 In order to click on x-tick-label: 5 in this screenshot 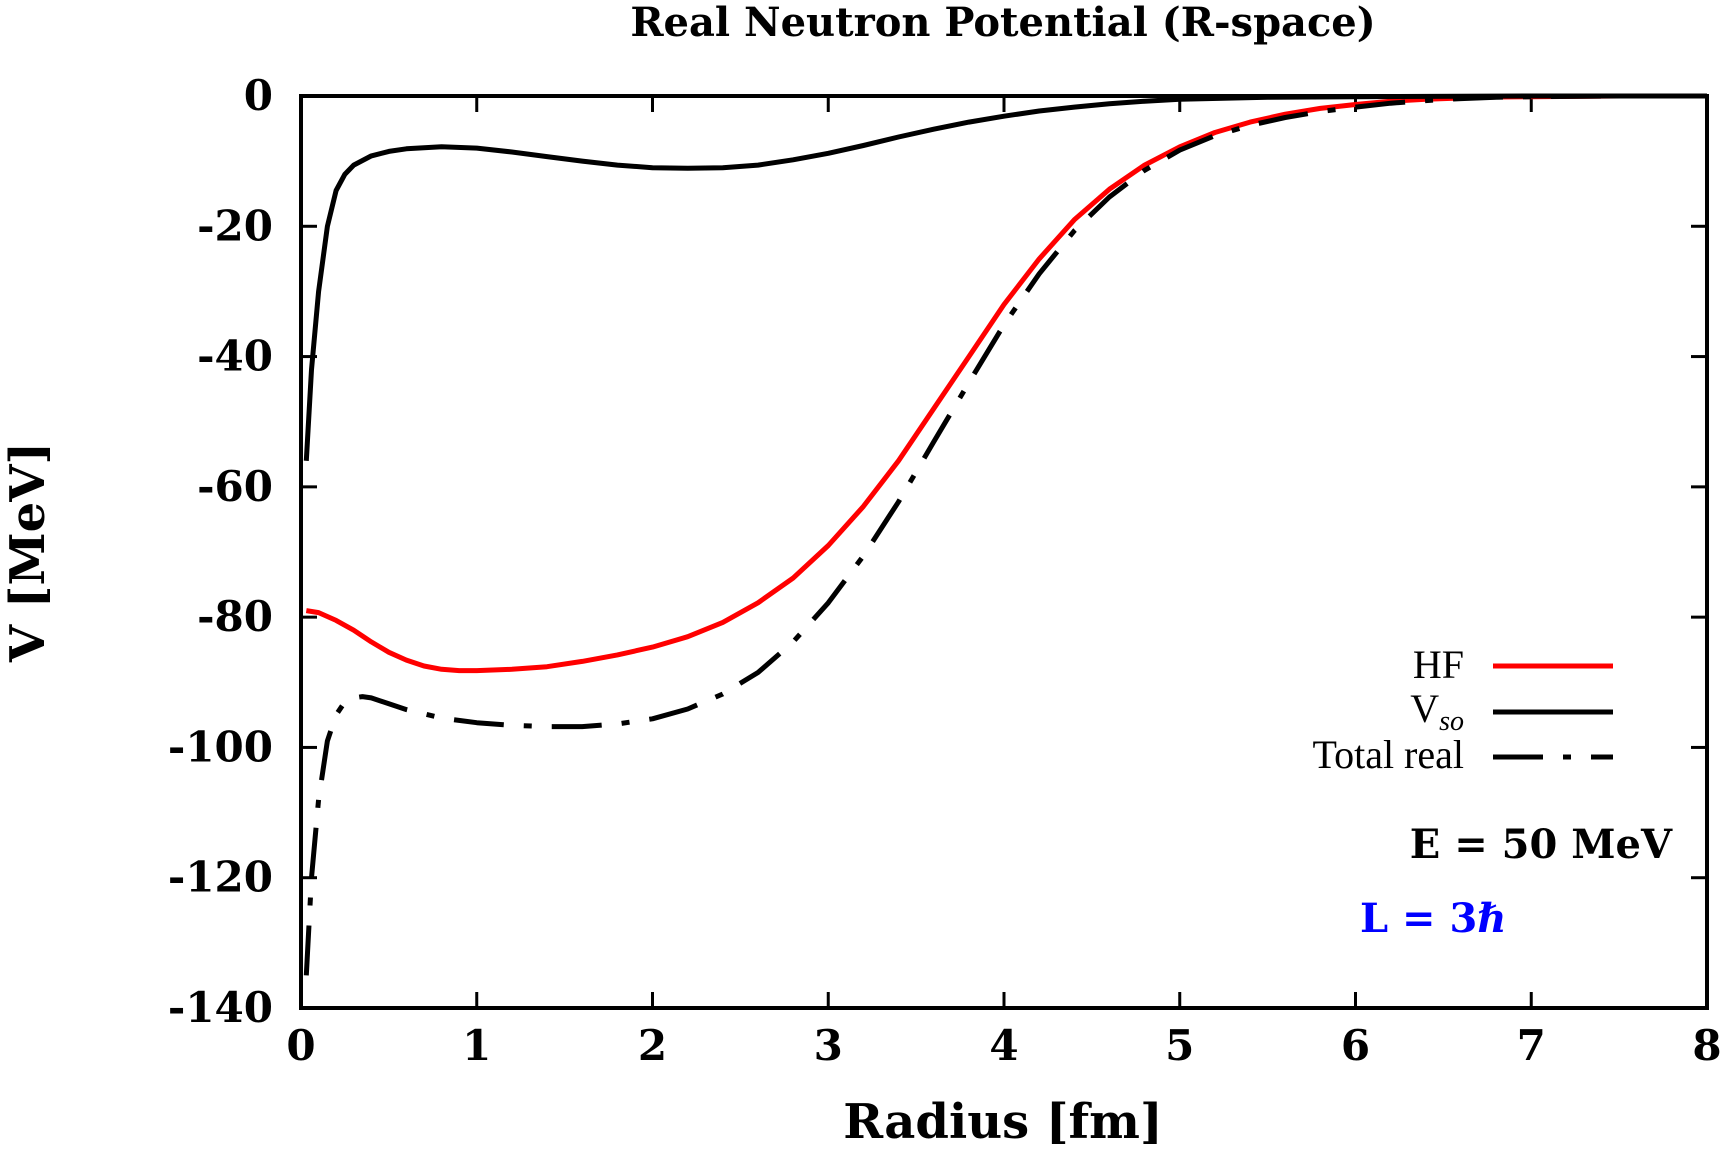, I will do `click(1179, 1045)`.